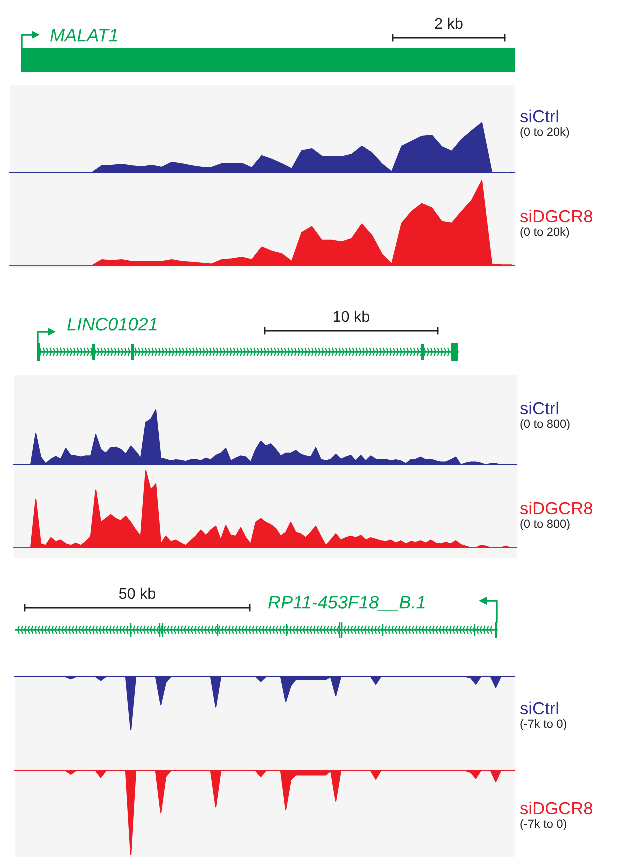  What do you see at coordinates (352, 316) in the screenshot?
I see `text: 10 kb` at bounding box center [352, 316].